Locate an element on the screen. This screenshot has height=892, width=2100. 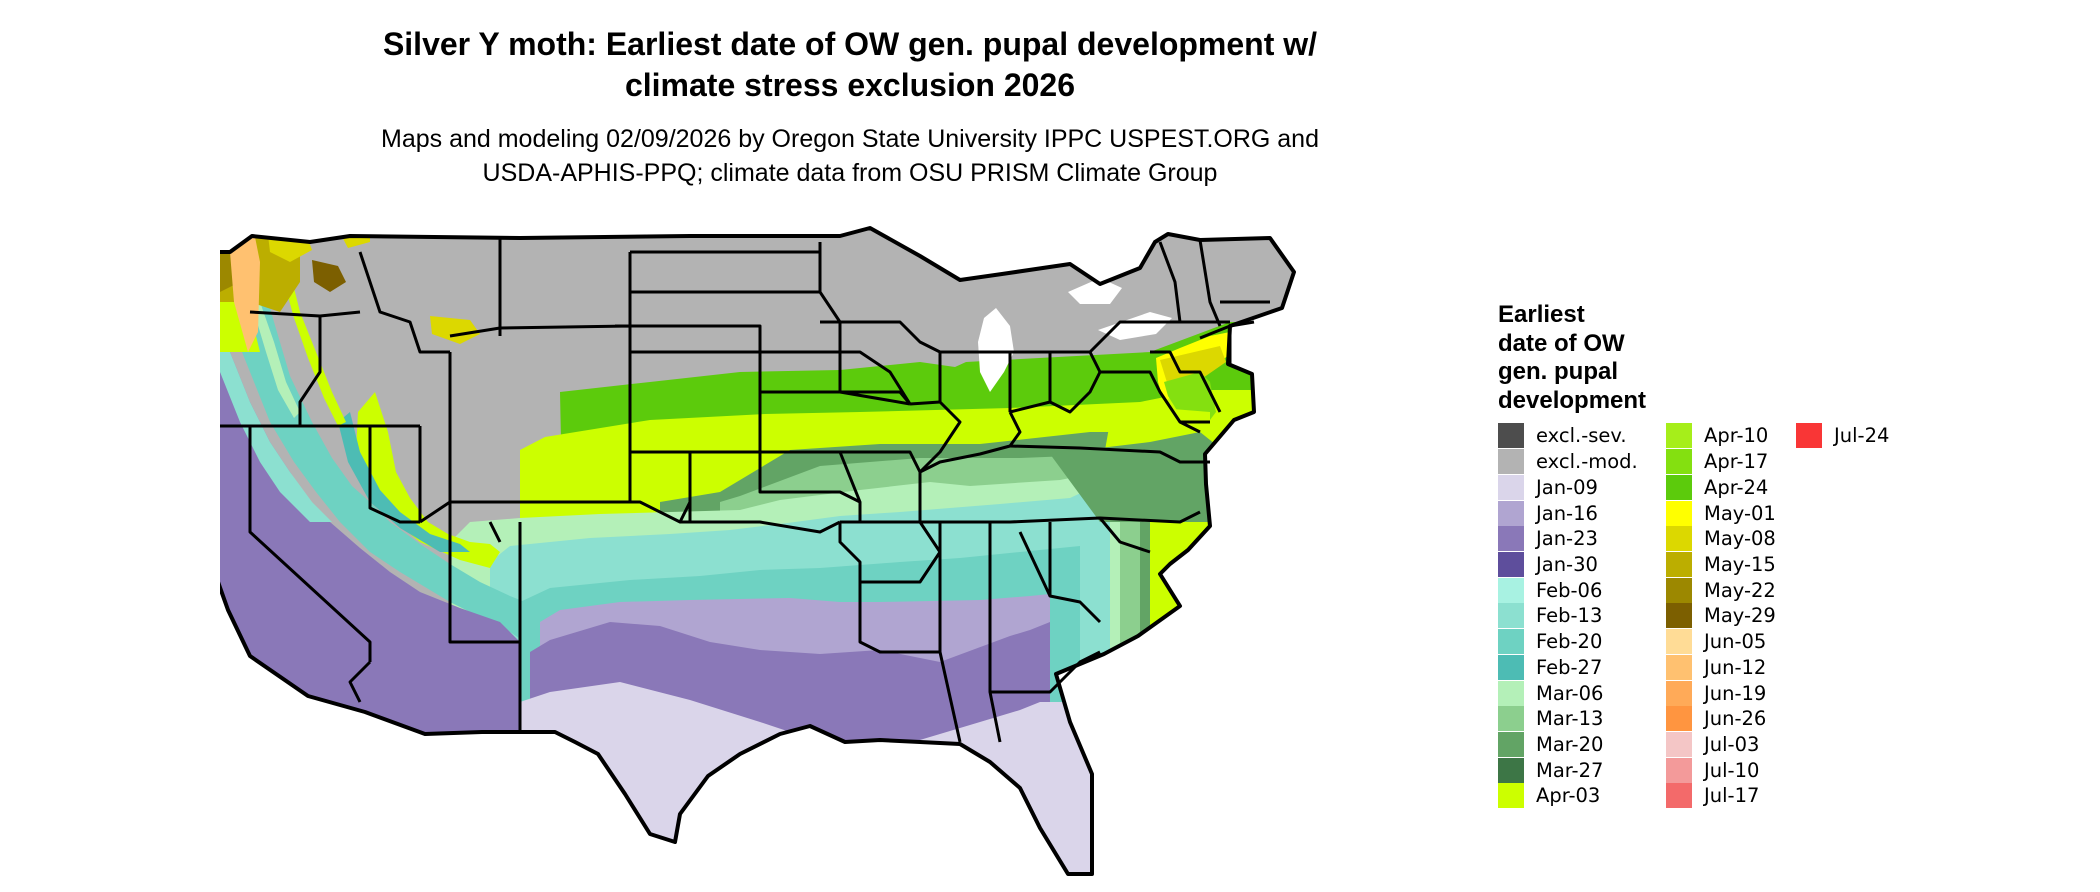
legend-item: Jun-05 is located at coordinates (1721, 642).